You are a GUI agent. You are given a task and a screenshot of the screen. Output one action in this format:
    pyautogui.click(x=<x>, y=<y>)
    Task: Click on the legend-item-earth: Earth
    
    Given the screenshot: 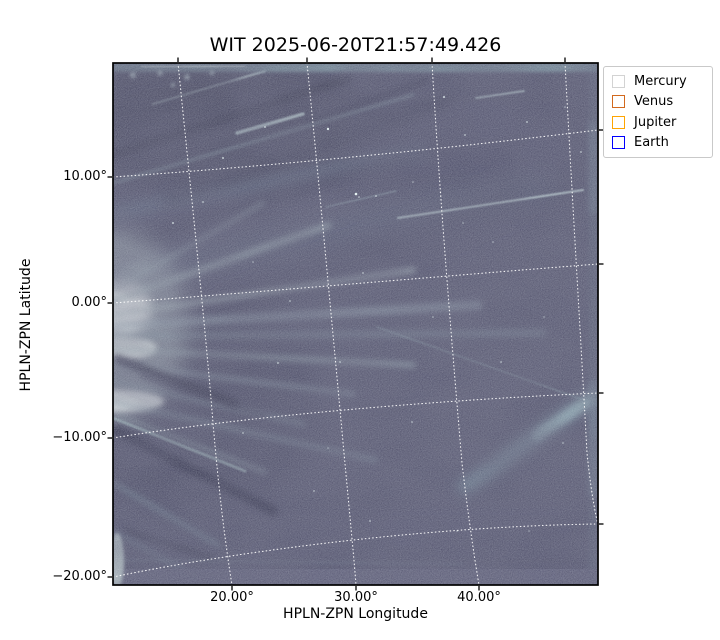 What is the action you would take?
    pyautogui.click(x=658, y=142)
    